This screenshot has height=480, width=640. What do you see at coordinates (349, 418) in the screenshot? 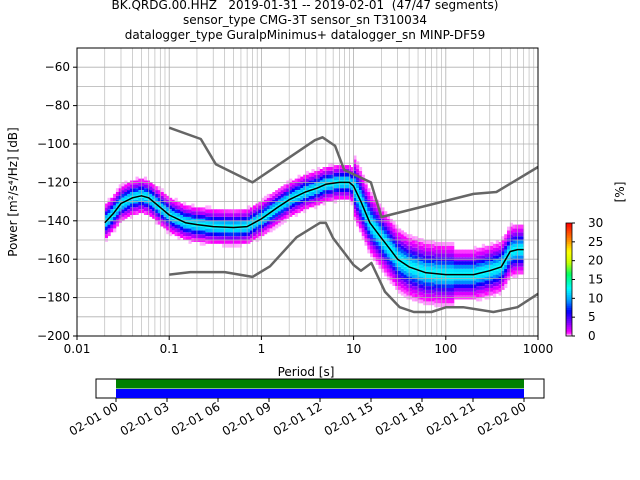
I see `timeline-tick-label: 02-01 15` at bounding box center [349, 418].